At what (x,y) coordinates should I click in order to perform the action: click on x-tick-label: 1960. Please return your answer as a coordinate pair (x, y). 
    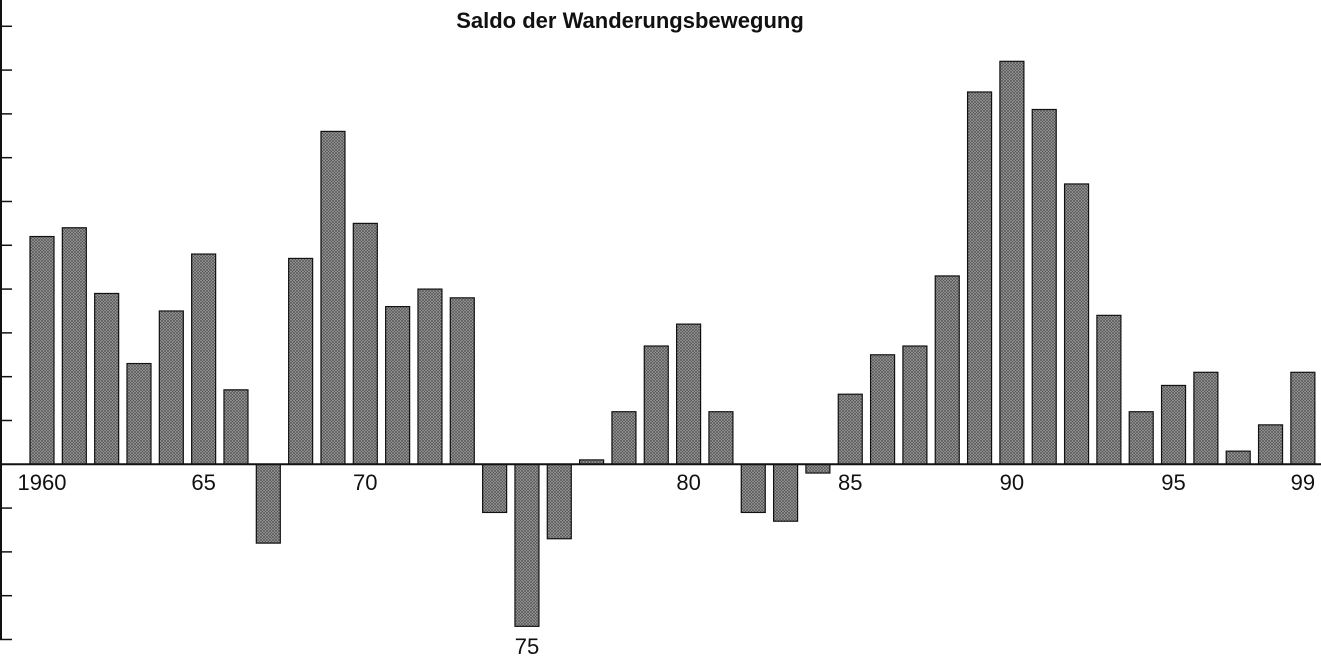
    Looking at the image, I should click on (42, 482).